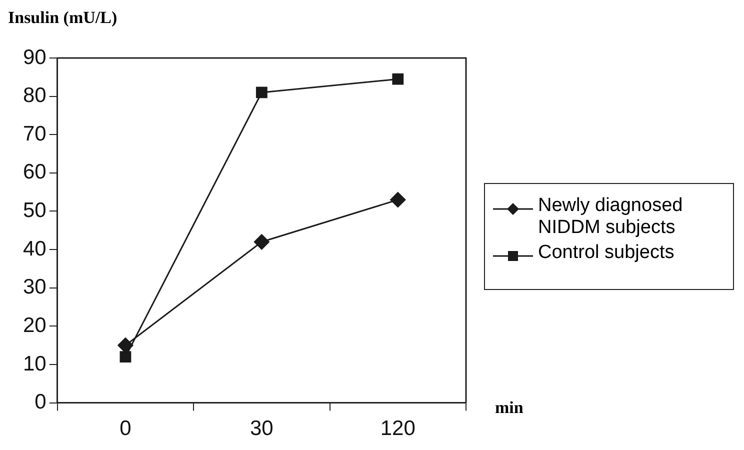 This screenshot has height=450, width=744. I want to click on y-tick-label: 50, so click(34, 210).